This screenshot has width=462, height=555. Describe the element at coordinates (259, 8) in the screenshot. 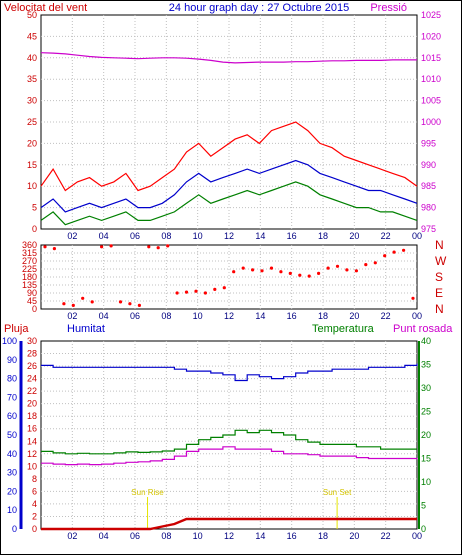

I see `chart-title: 24 hour graph day : 27 Octubre 2015` at that location.